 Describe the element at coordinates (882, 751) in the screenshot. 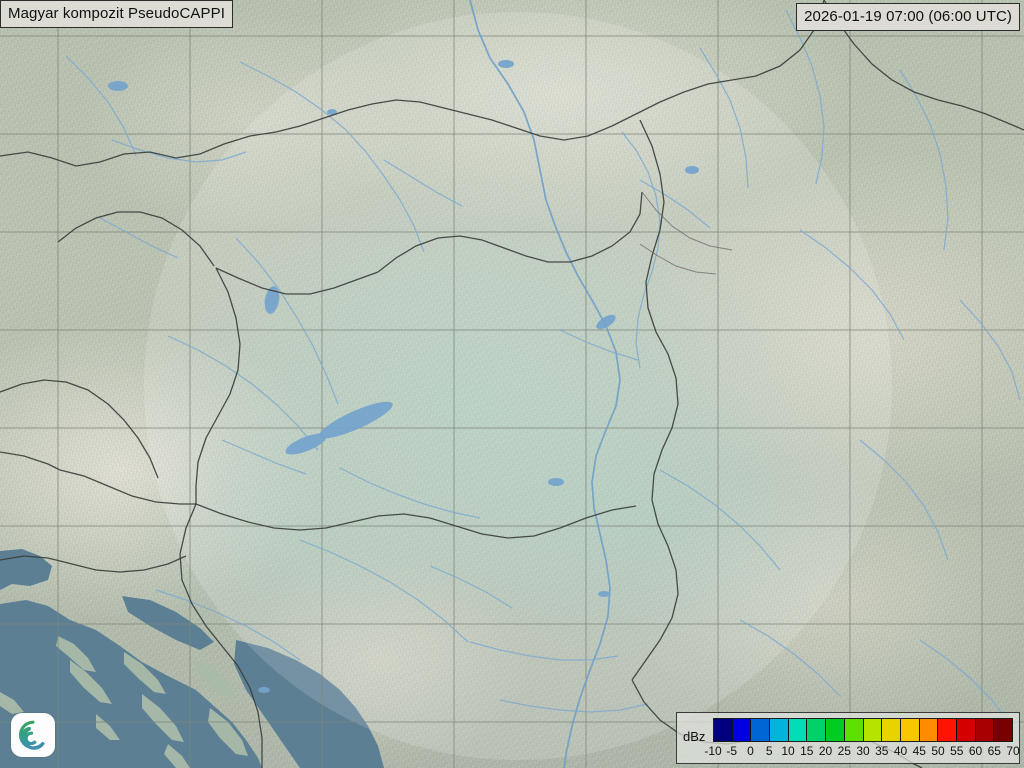

I see `legend-tick: 35` at that location.